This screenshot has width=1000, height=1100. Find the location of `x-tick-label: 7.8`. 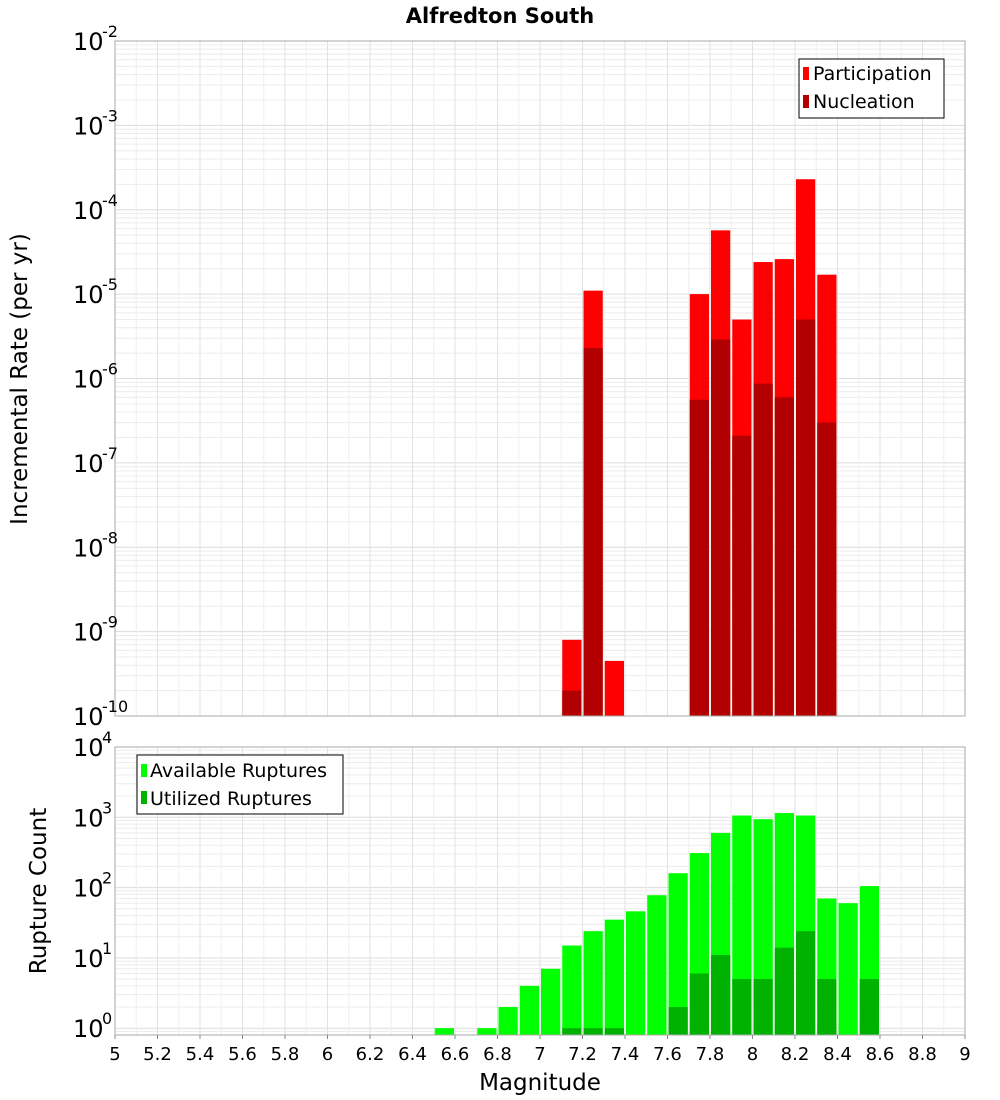

x-tick-label: 7.8 is located at coordinates (710, 1054).